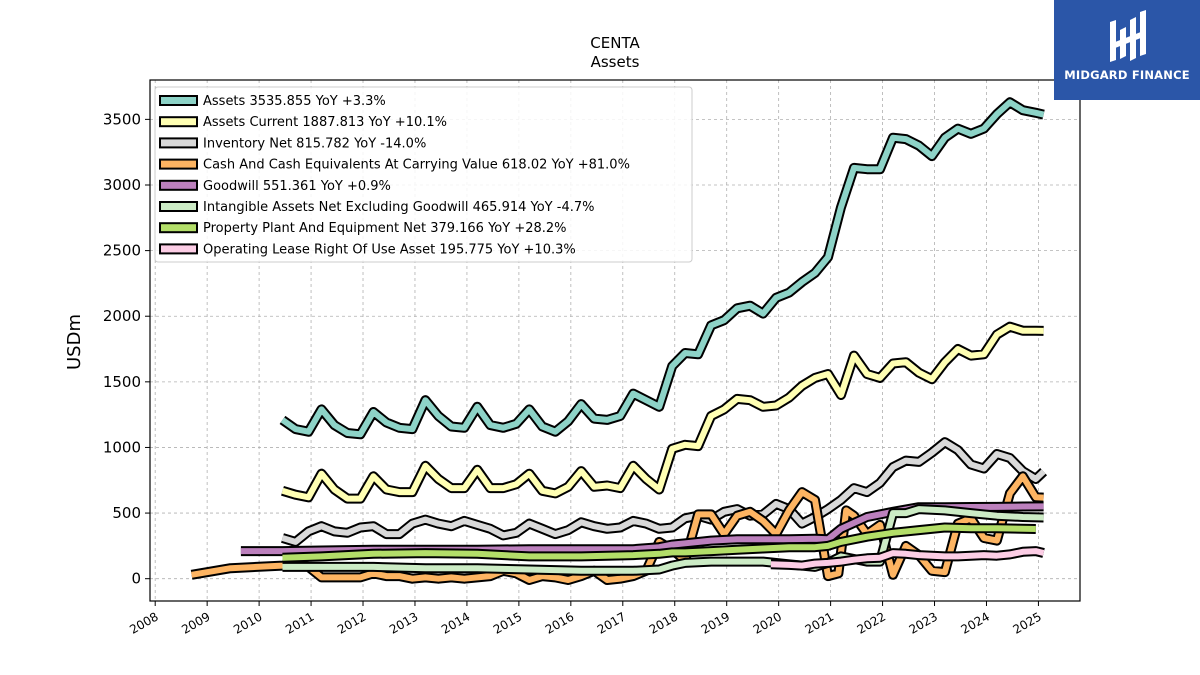 The image size is (1200, 675). Describe the element at coordinates (294, 101) in the screenshot. I see `legend-entry: Assets 3535.855 YoY +3.3%` at that location.